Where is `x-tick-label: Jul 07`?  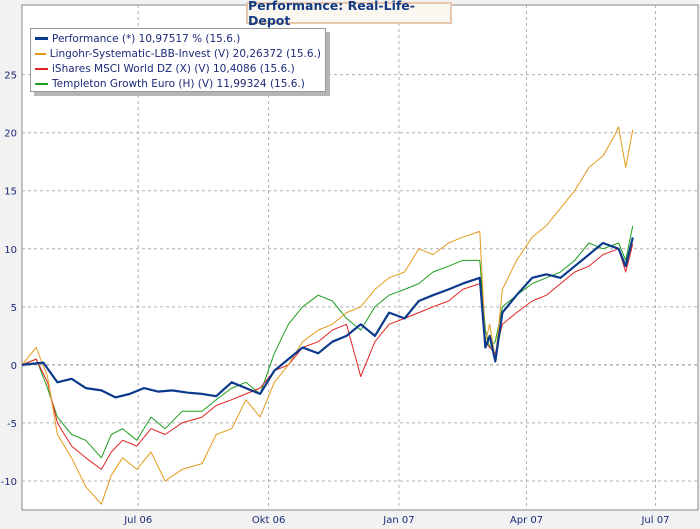 x-tick-label: Jul 07 is located at coordinates (654, 520).